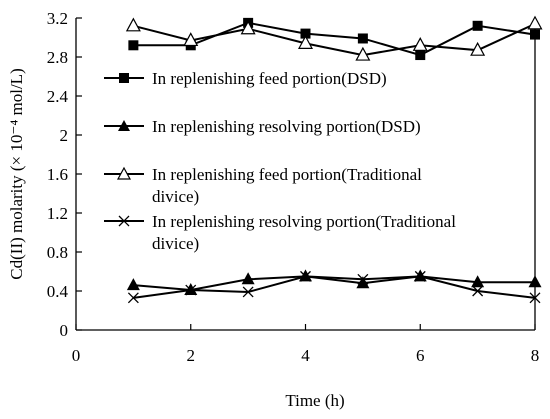 This screenshot has width=550, height=419. What do you see at coordinates (57, 252) in the screenshot?
I see `y-tick-label: 0.8` at bounding box center [57, 252].